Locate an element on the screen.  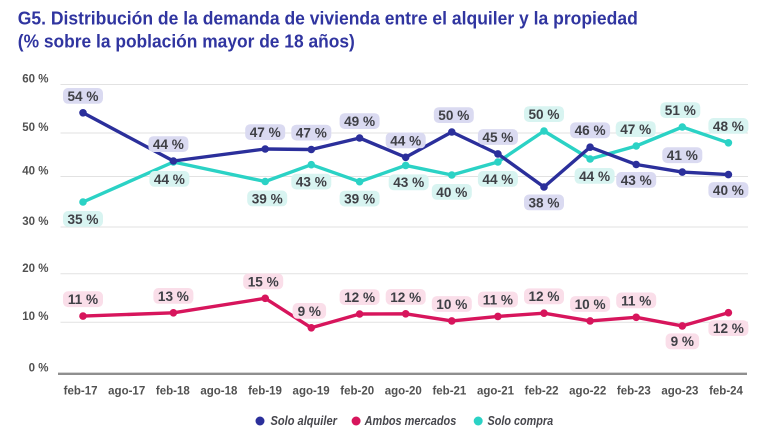
svg-text: feb-20 is located at coordinates (357, 392).